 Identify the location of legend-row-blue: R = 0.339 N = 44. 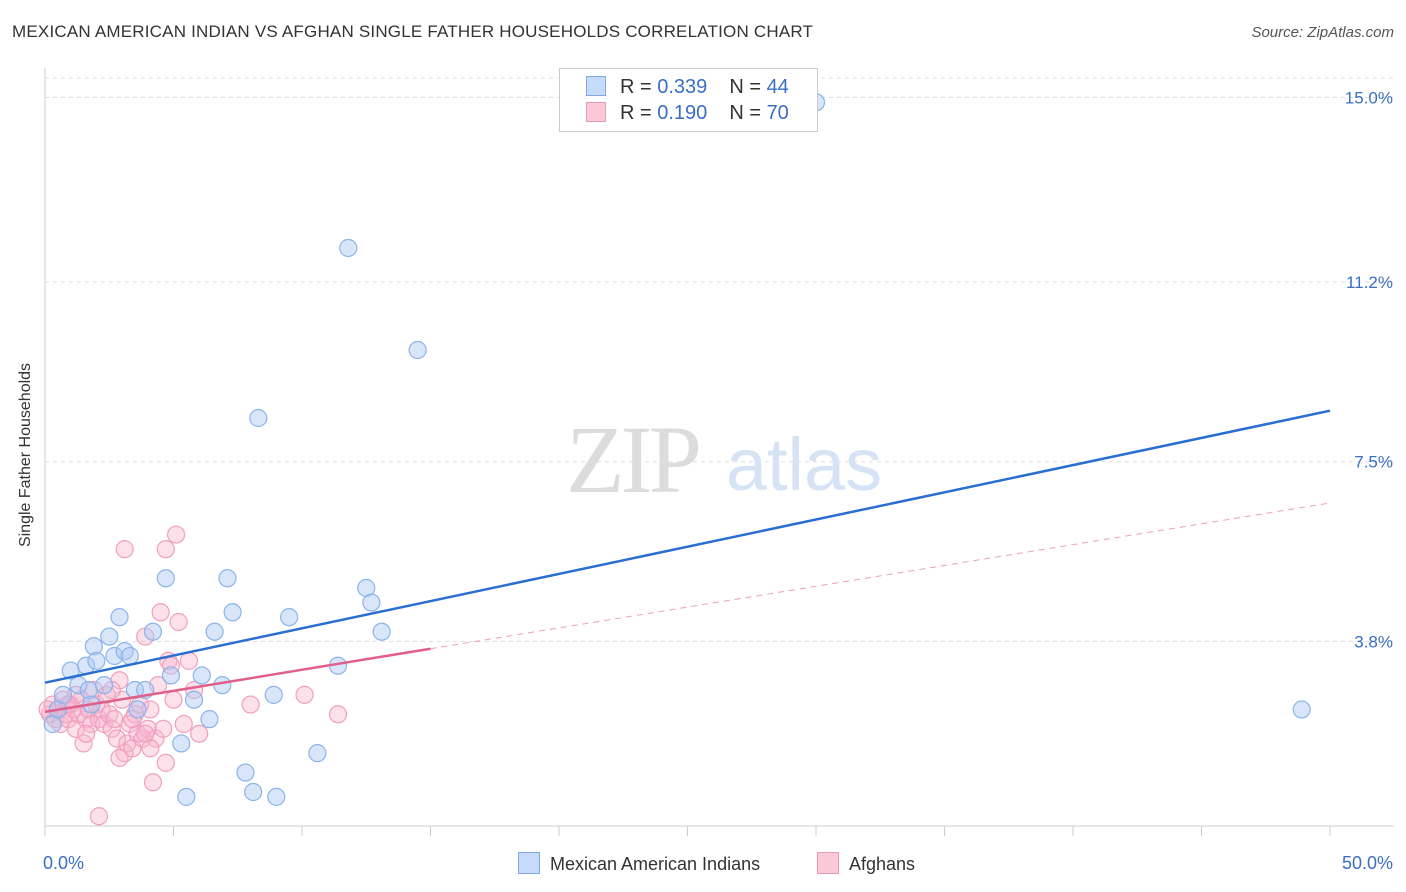
(687, 87).